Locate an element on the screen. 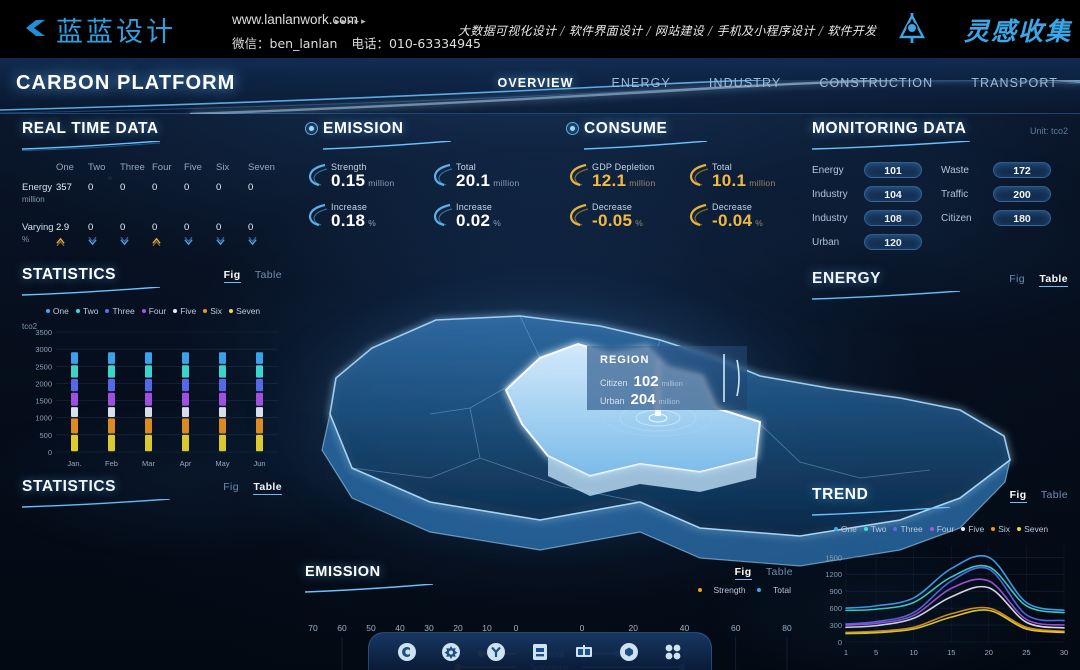  gear-icon is located at coordinates (451, 652).